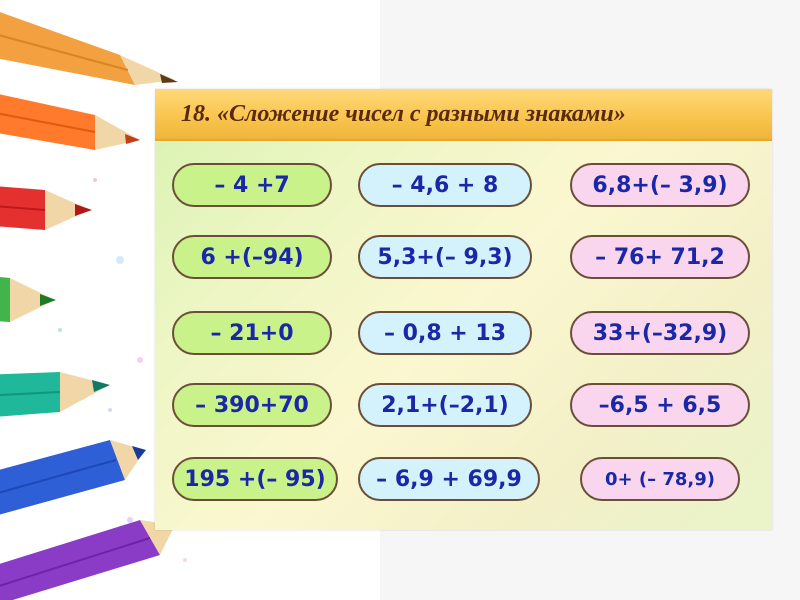  Describe the element at coordinates (252, 405) in the screenshot. I see `expression-pill: – 390+70` at that location.